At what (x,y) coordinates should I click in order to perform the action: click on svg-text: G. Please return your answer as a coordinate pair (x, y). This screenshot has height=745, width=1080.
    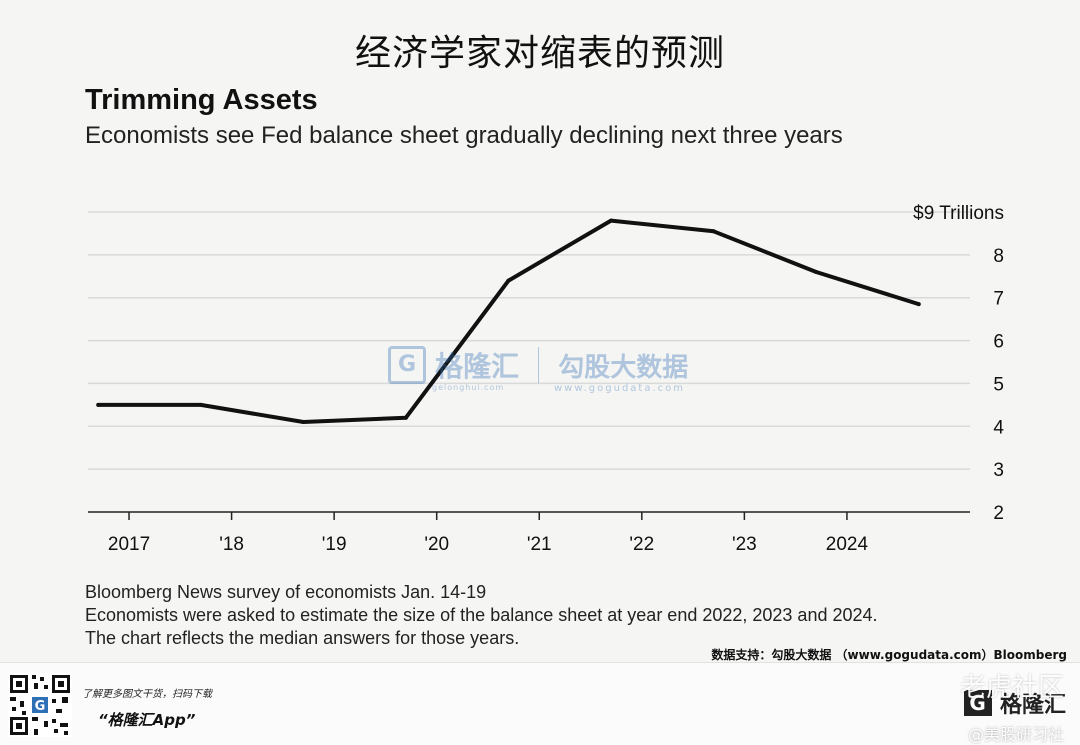
    Looking at the image, I should click on (40, 706).